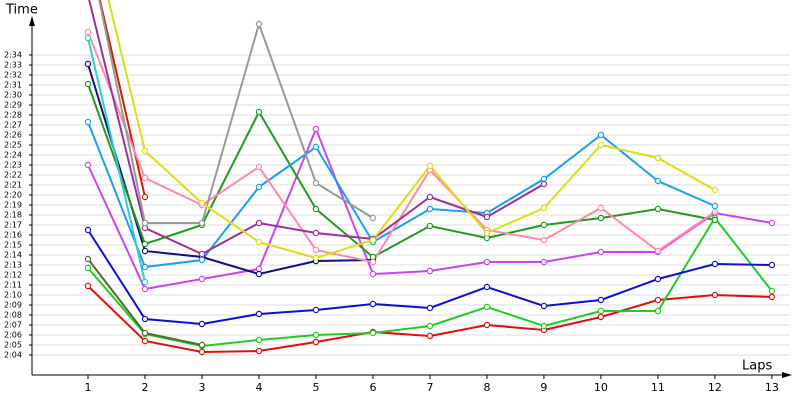 The width and height of the screenshot is (800, 400). Describe the element at coordinates (87, 387) in the screenshot. I see `x-tick-label: 1` at that location.